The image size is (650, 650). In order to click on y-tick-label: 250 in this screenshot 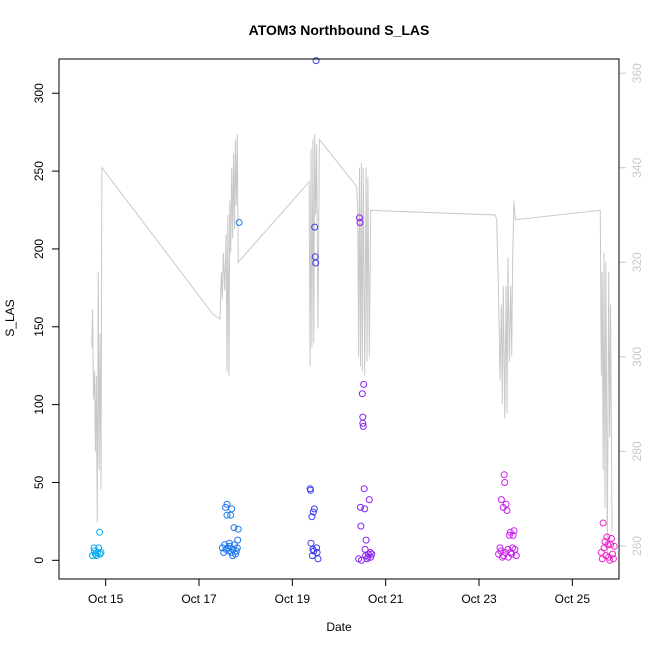, I will do `click(39, 171)`.